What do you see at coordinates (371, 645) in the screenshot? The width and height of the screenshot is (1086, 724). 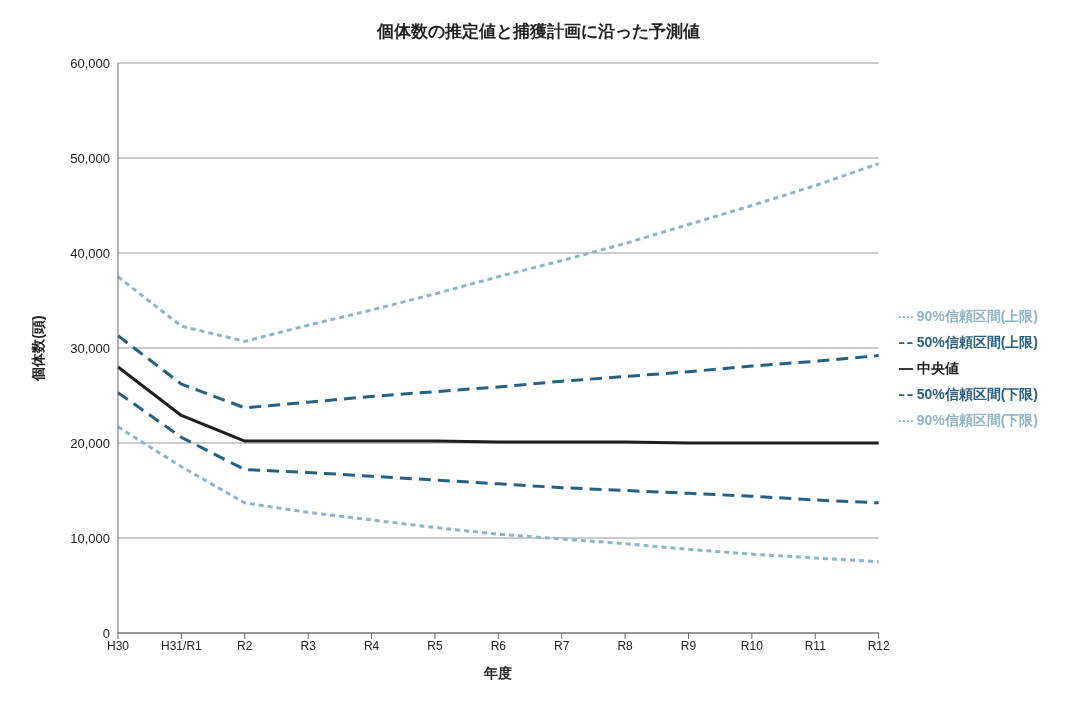 I see `x-tick-label: R4` at bounding box center [371, 645].